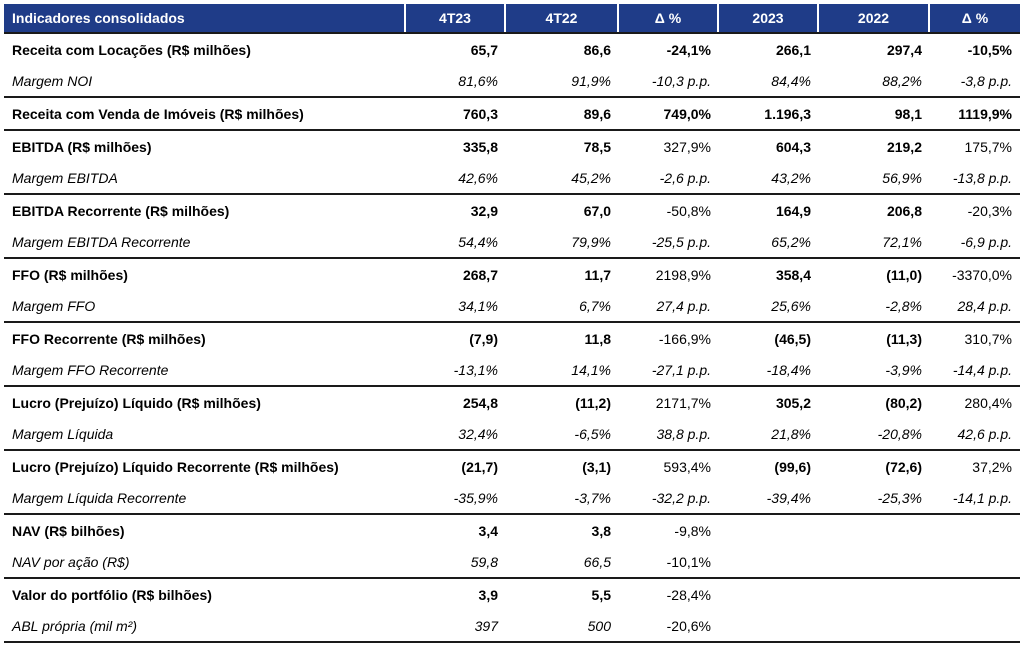 This screenshot has width=1024, height=648. I want to click on cell-4t23: 32,4%, so click(478, 433).